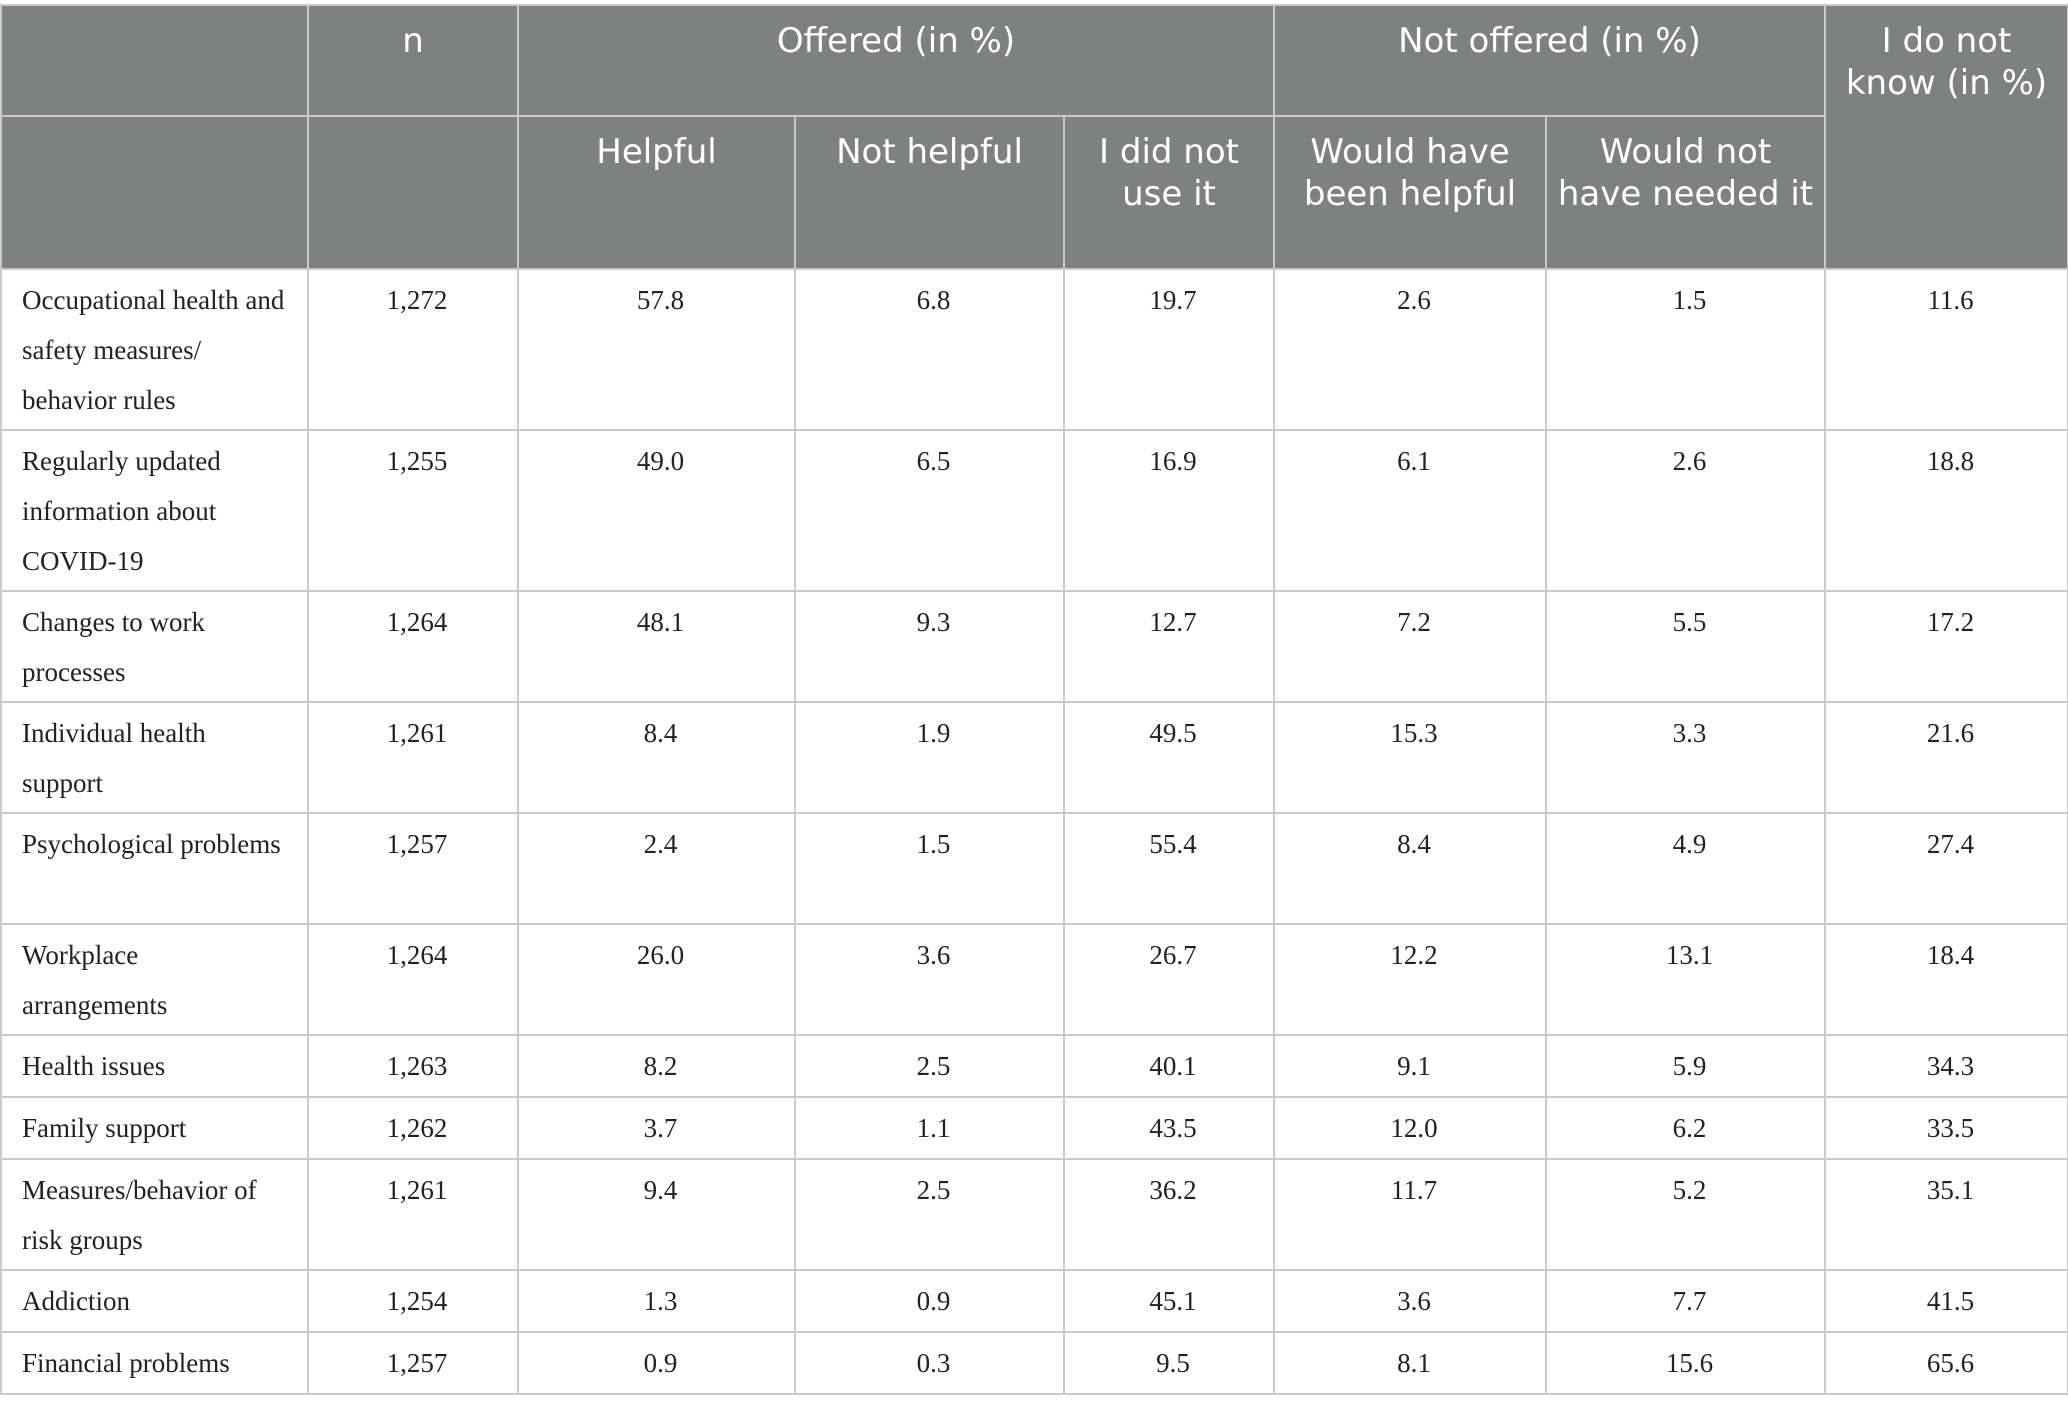 The width and height of the screenshot is (2068, 1410). Describe the element at coordinates (1946, 1214) in the screenshot. I see `cell-do-not-know: 35.1` at that location.